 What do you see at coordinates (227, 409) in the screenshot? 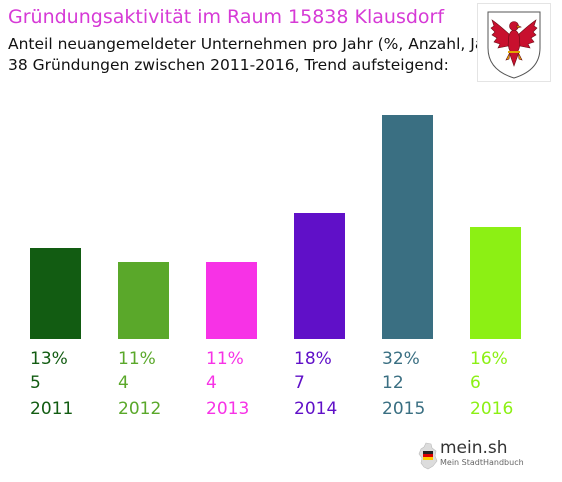
I see `year-label-2013: 2013` at bounding box center [227, 409].